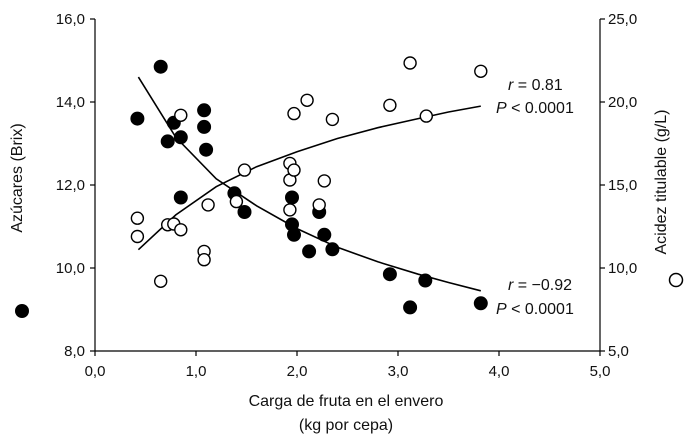  Describe the element at coordinates (196, 371) in the screenshot. I see `x-tick-label: 1,0` at that location.